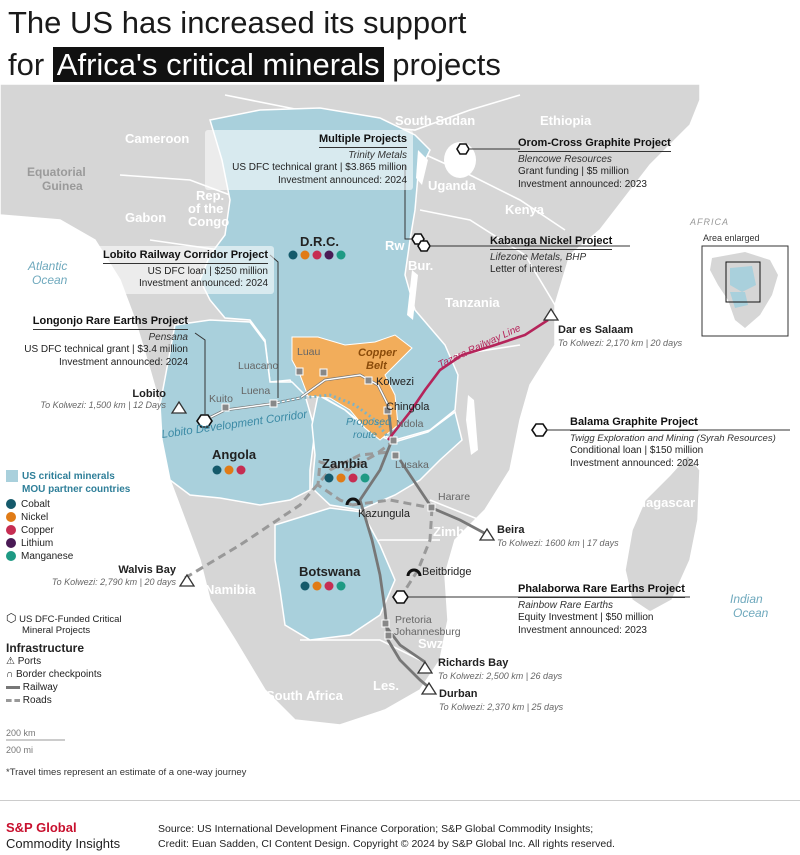 Image resolution: width=800 pixels, height=855 pixels. I want to click on copper-belt-label: Copper Belt, so click(377, 359).